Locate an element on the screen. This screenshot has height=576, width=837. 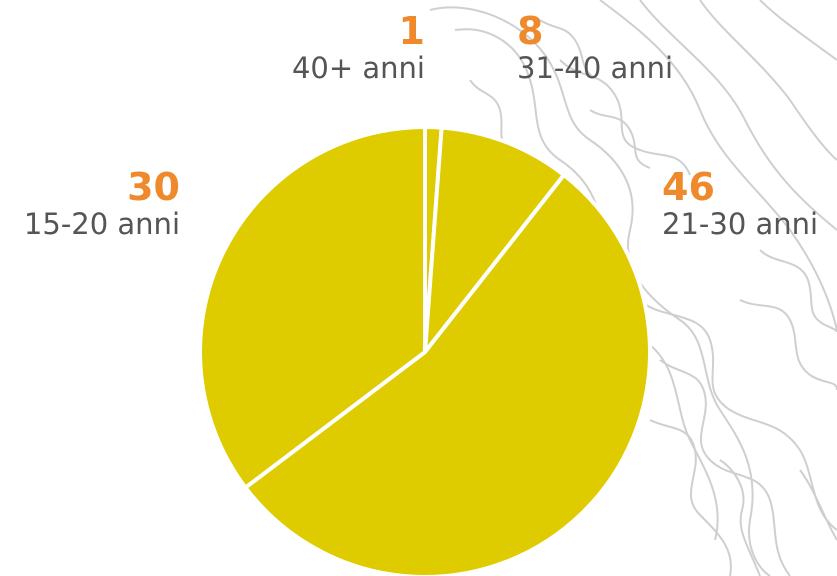
slice-label-31-40: 8 31-40 anni is located at coordinates (595, 47).